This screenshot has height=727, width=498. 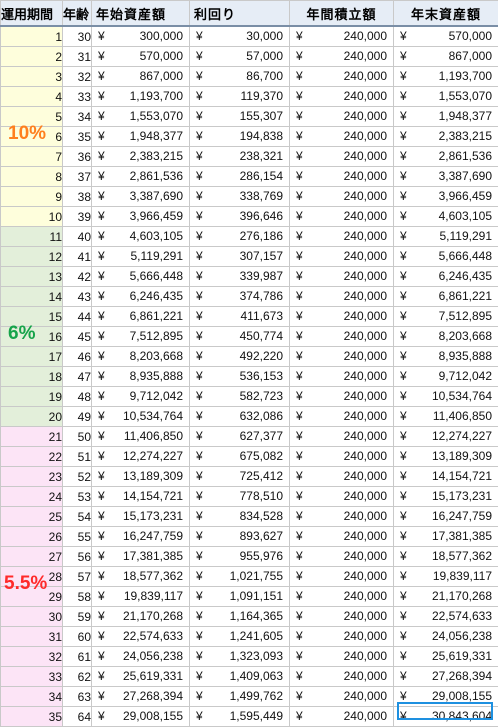 I want to click on header-annual-contribution: 年間積立額, so click(x=342, y=14).